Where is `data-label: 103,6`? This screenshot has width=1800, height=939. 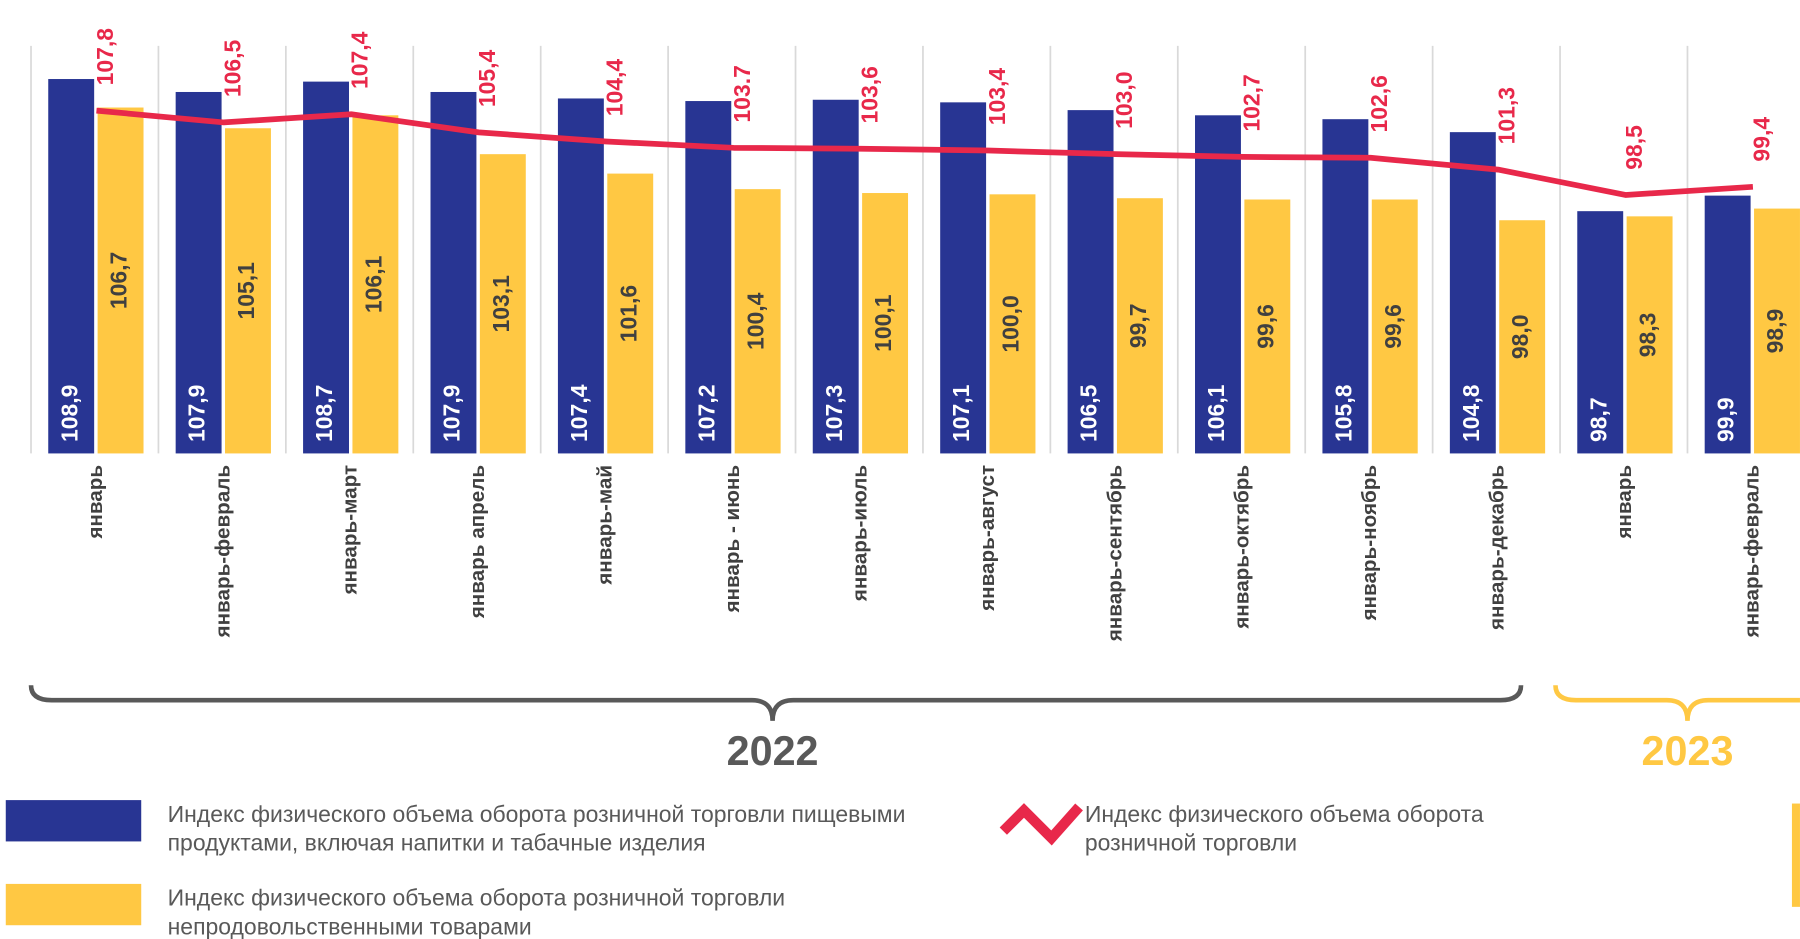 data-label: 103,6 is located at coordinates (869, 94).